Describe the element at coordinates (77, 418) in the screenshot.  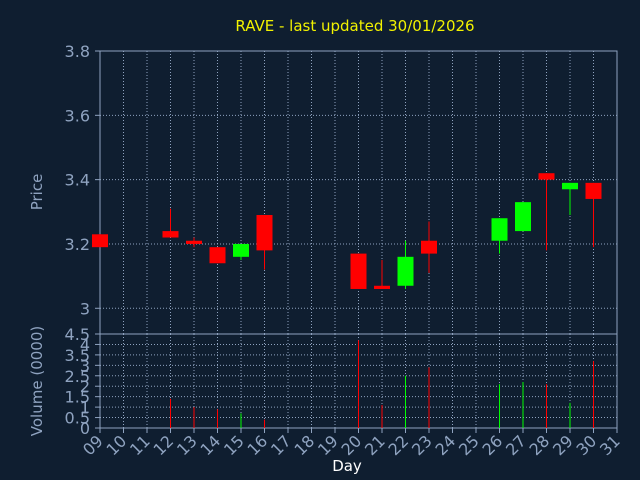
I see `volume-tick-label: 0.5` at that location.